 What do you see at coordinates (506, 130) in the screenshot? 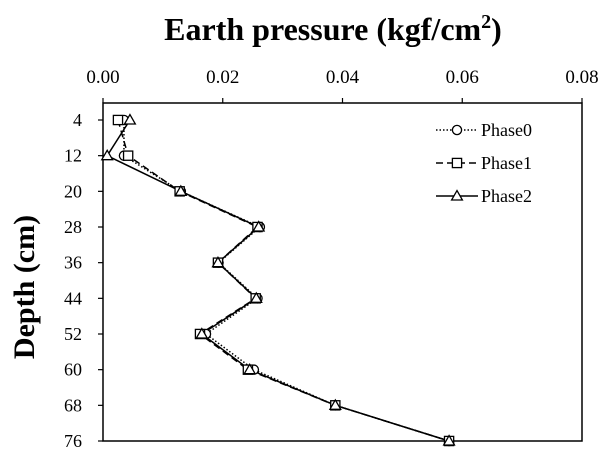
I see `legend-label: Phase0` at bounding box center [506, 130].